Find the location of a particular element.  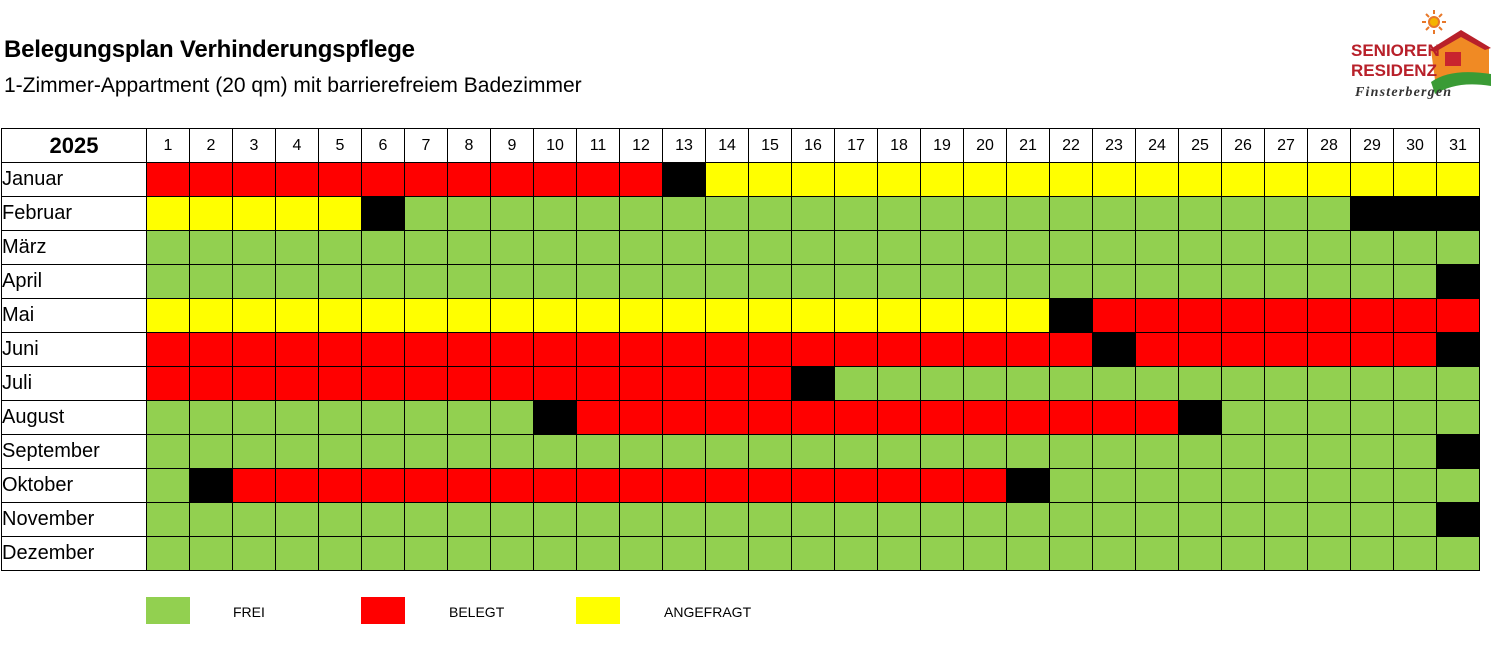

legend-label-frei: FREI is located at coordinates (249, 612).